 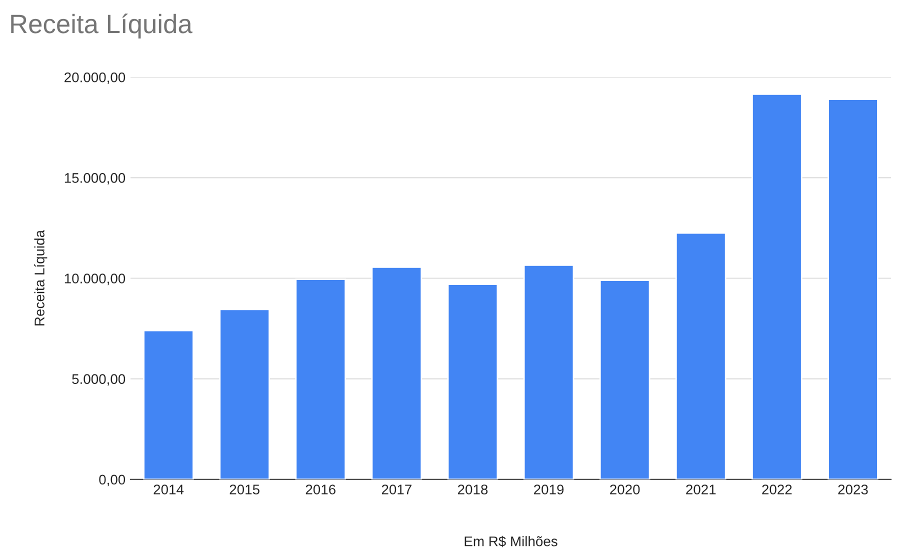 I want to click on x-tick-label: 2019, so click(x=549, y=489).